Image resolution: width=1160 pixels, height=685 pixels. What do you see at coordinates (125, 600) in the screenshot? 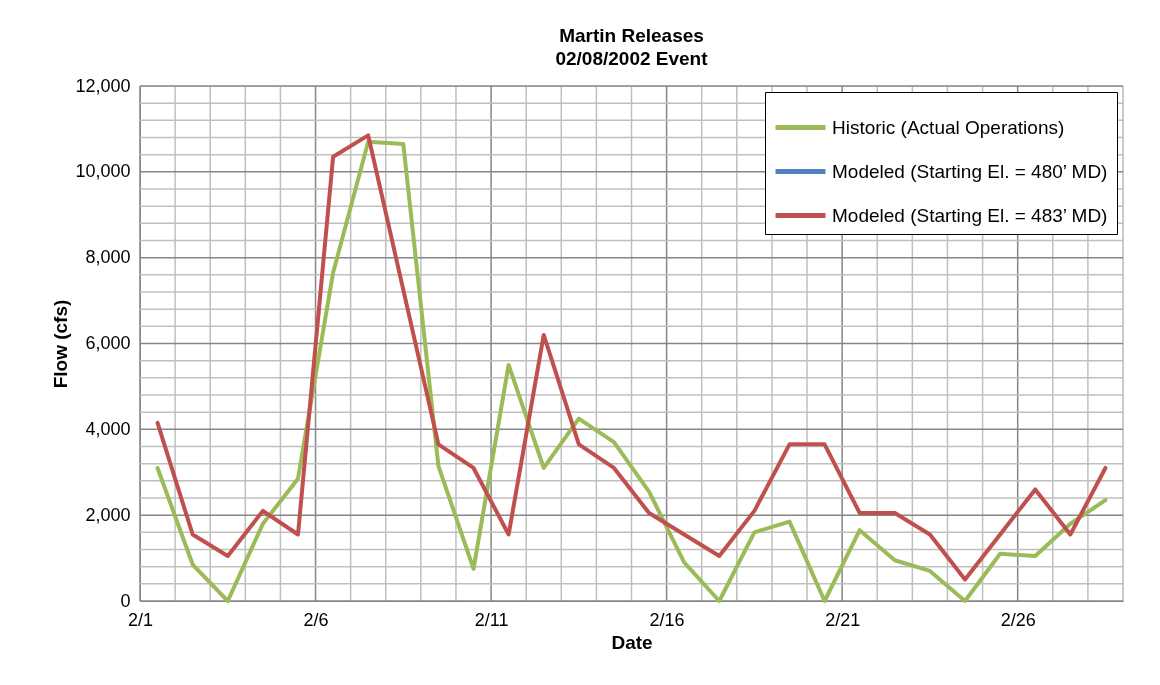
I see `y-tick-label: 0` at bounding box center [125, 600].